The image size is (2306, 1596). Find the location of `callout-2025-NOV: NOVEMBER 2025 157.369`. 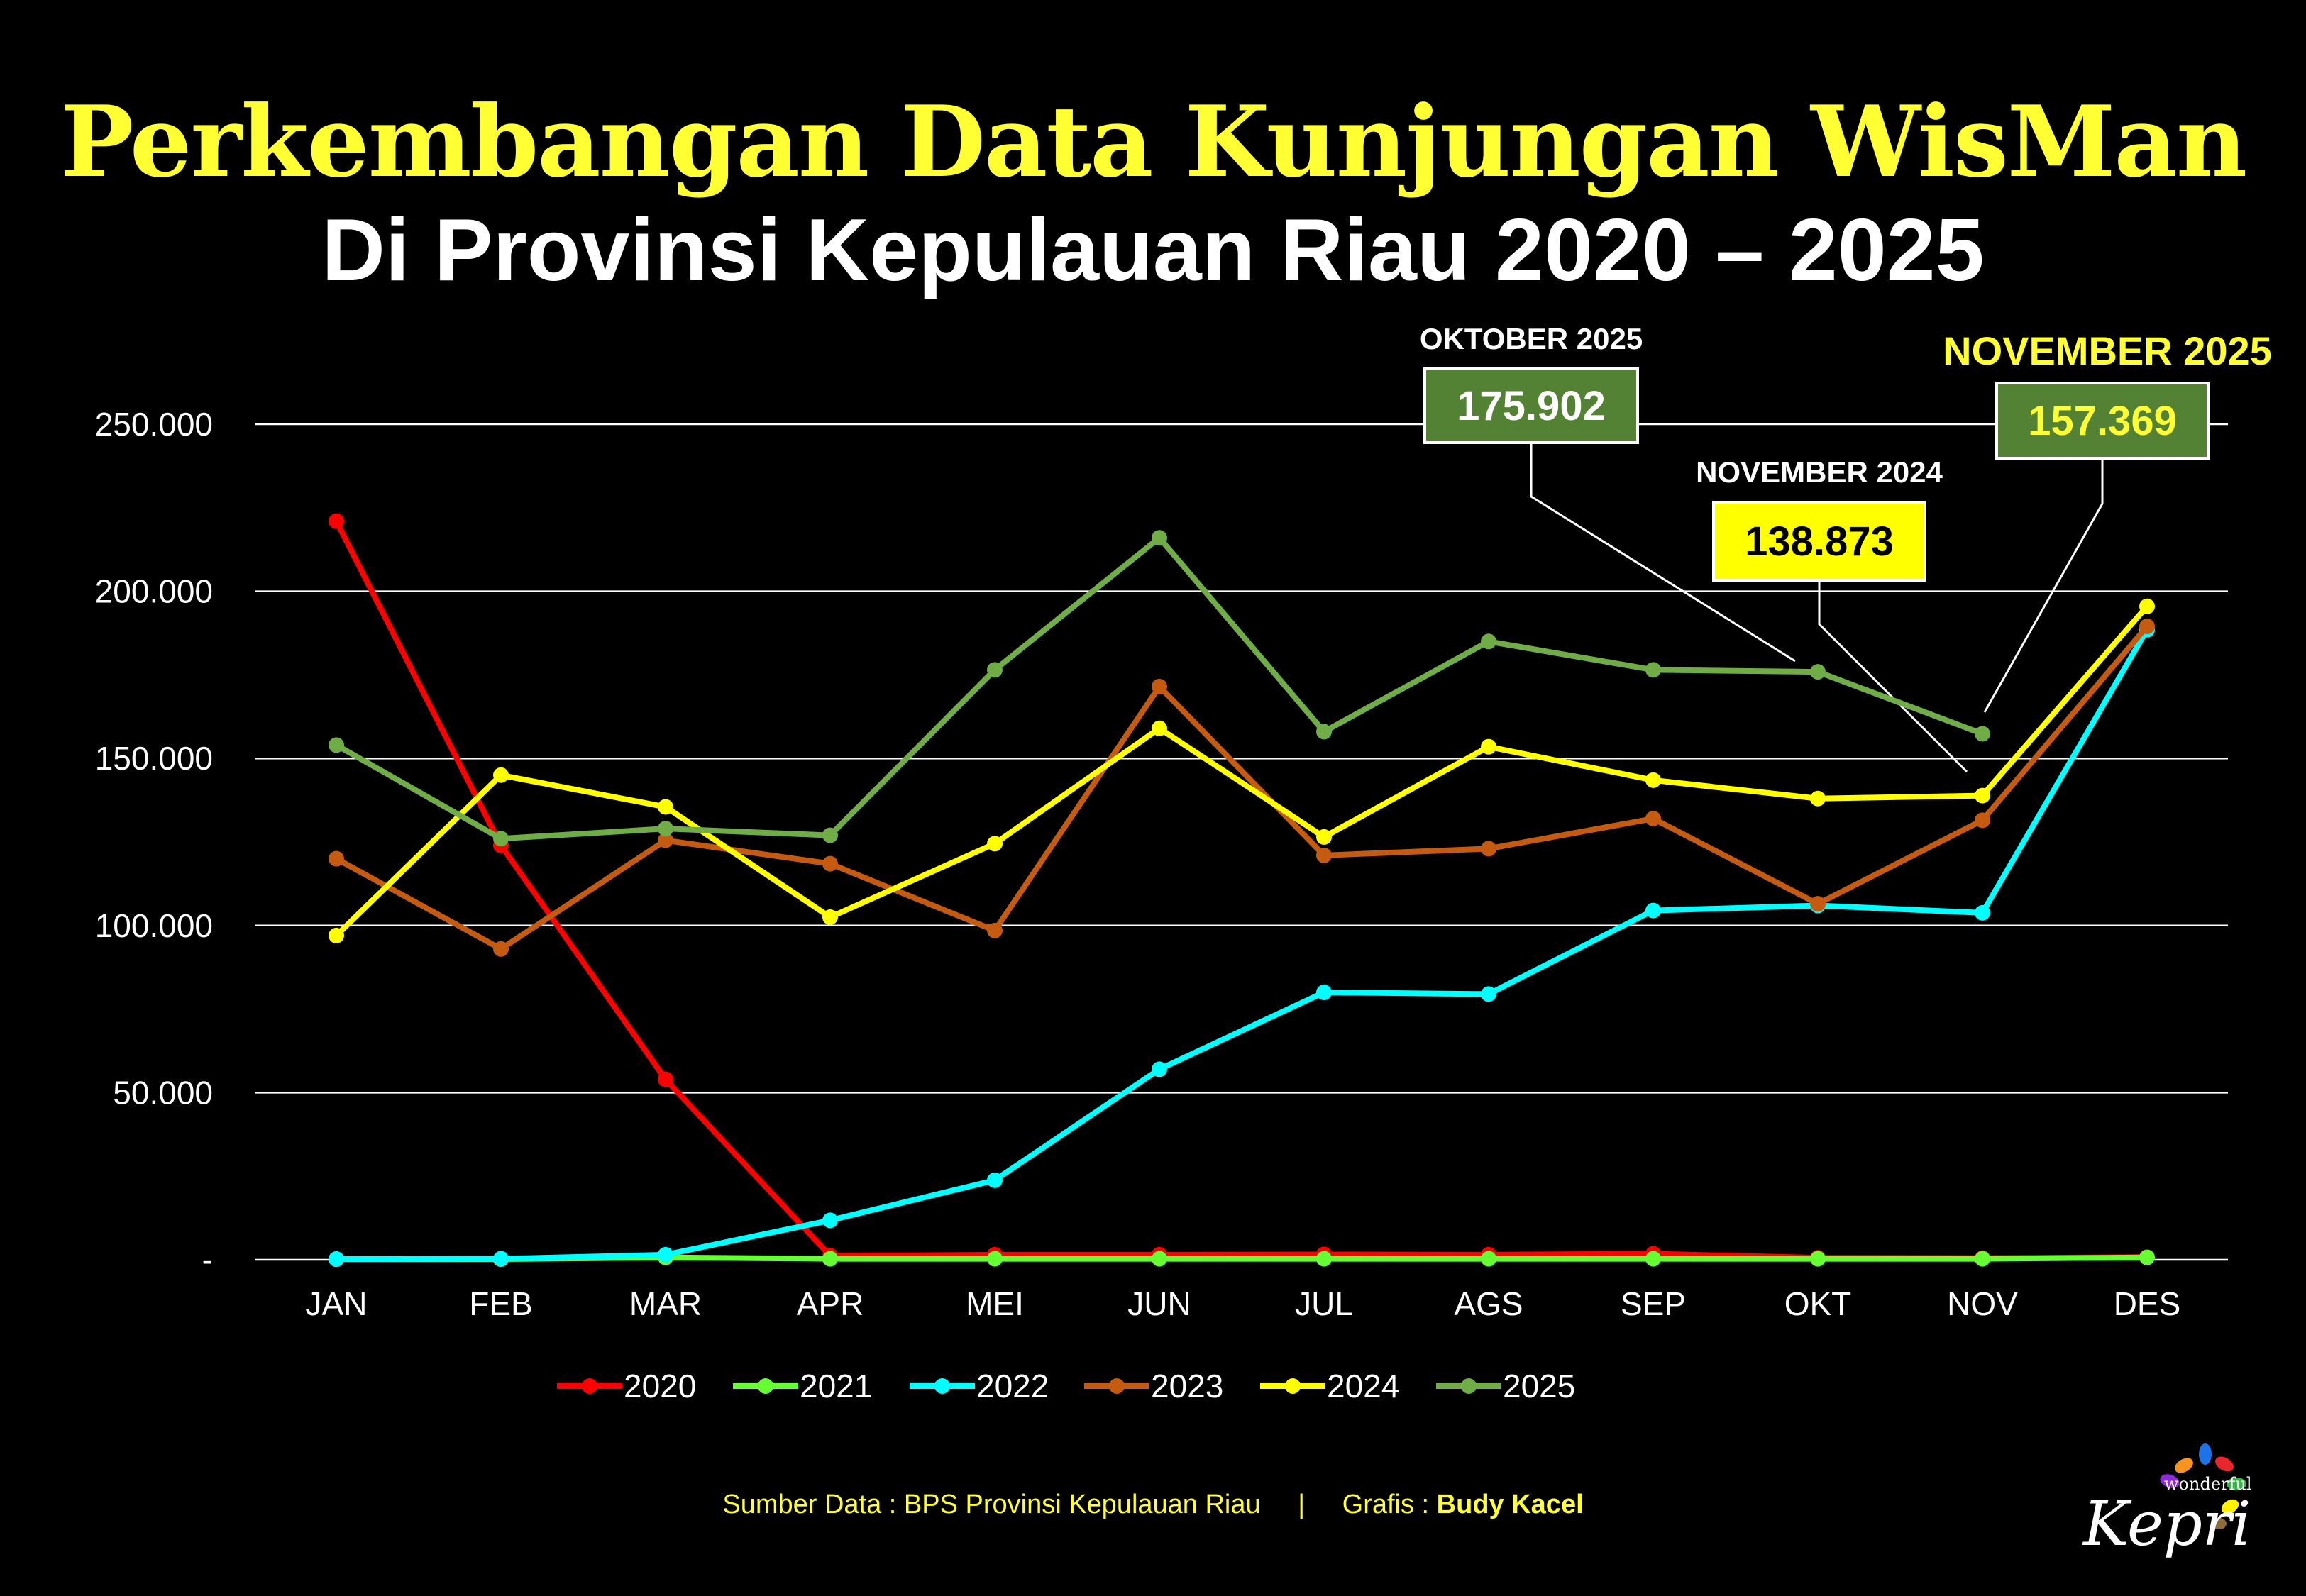

callout-2025-NOV: NOVEMBER 2025 157.369 is located at coordinates (2107, 394).